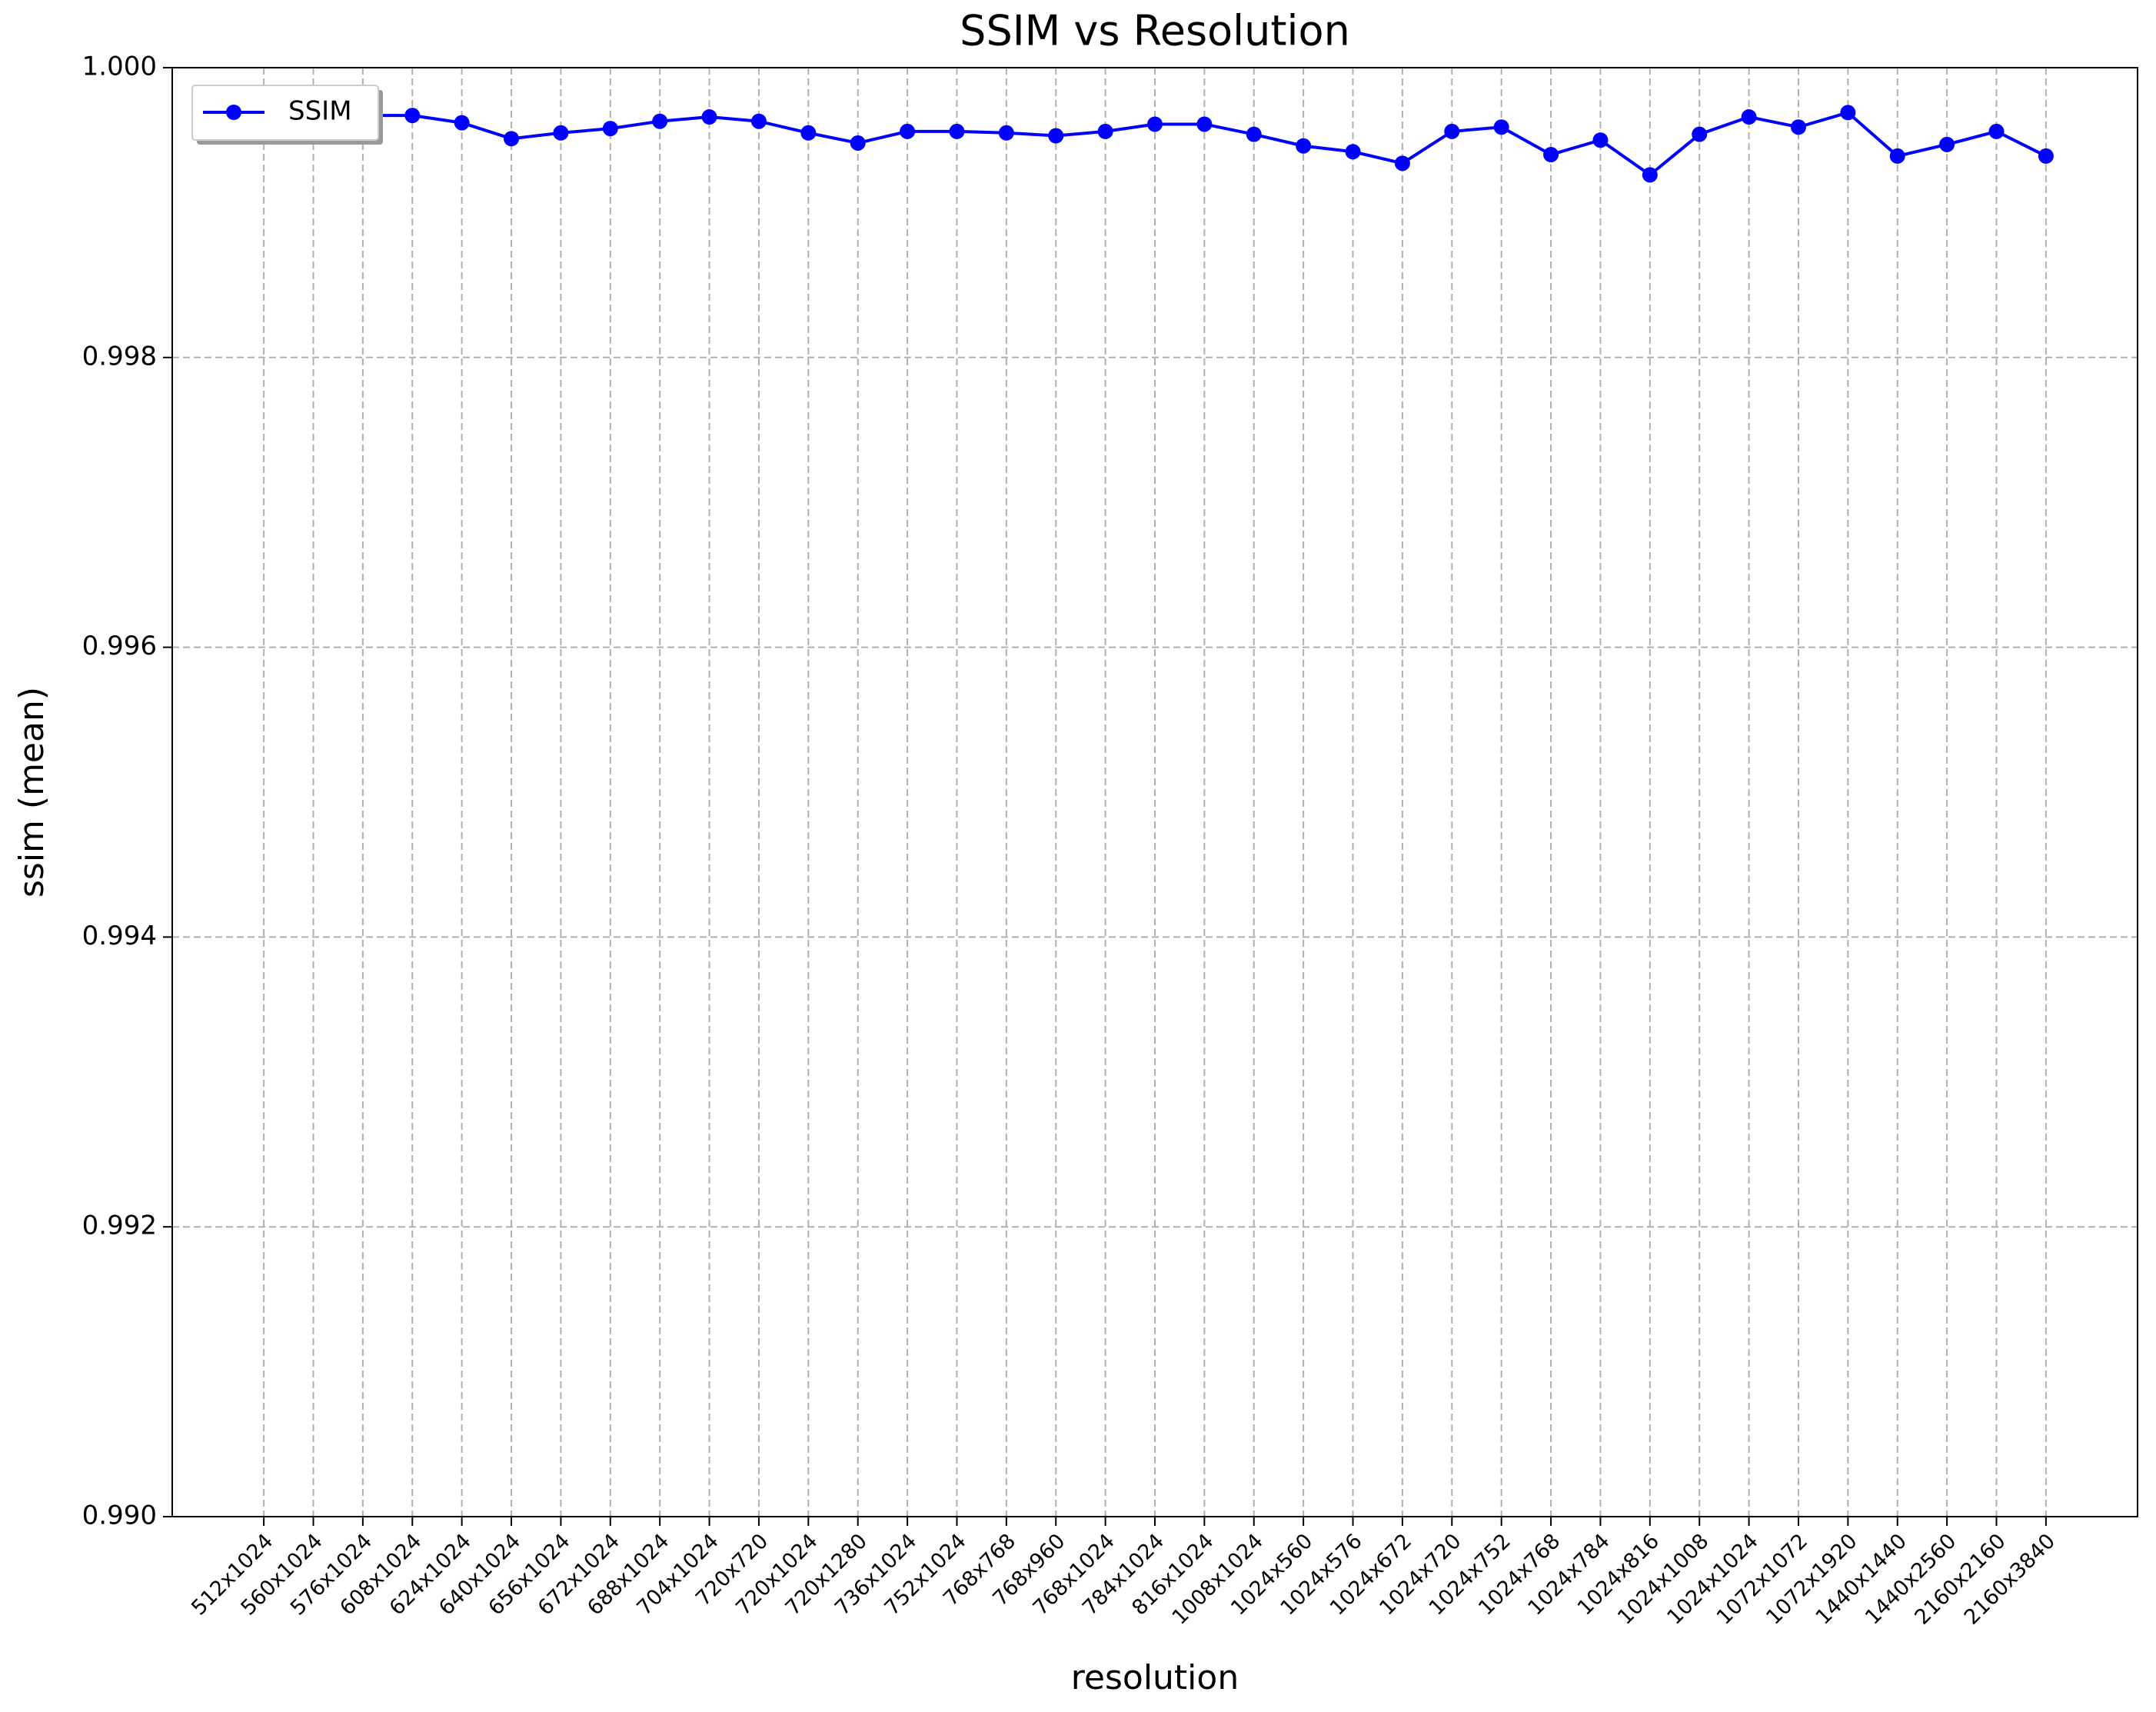 Image resolution: width=2156 pixels, height=1712 pixels. What do you see at coordinates (119, 646) in the screenshot?
I see `y-tick-label: 0.996` at bounding box center [119, 646].